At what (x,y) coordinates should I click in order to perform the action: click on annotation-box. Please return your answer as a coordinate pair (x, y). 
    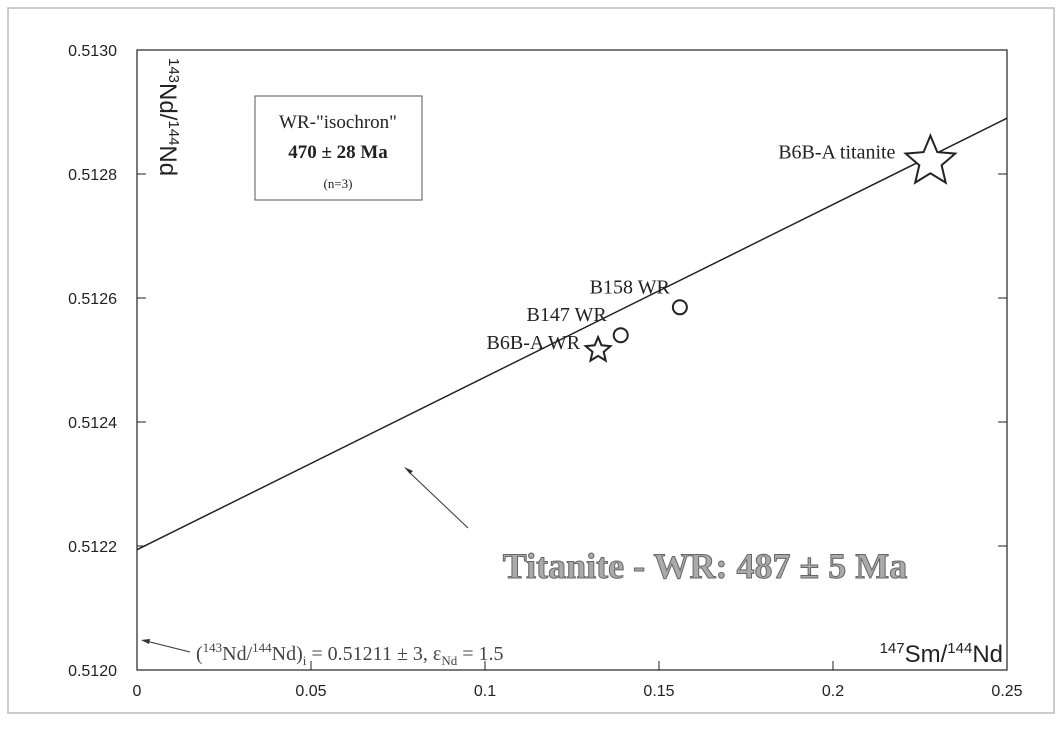
    Looking at the image, I should click on (338, 148).